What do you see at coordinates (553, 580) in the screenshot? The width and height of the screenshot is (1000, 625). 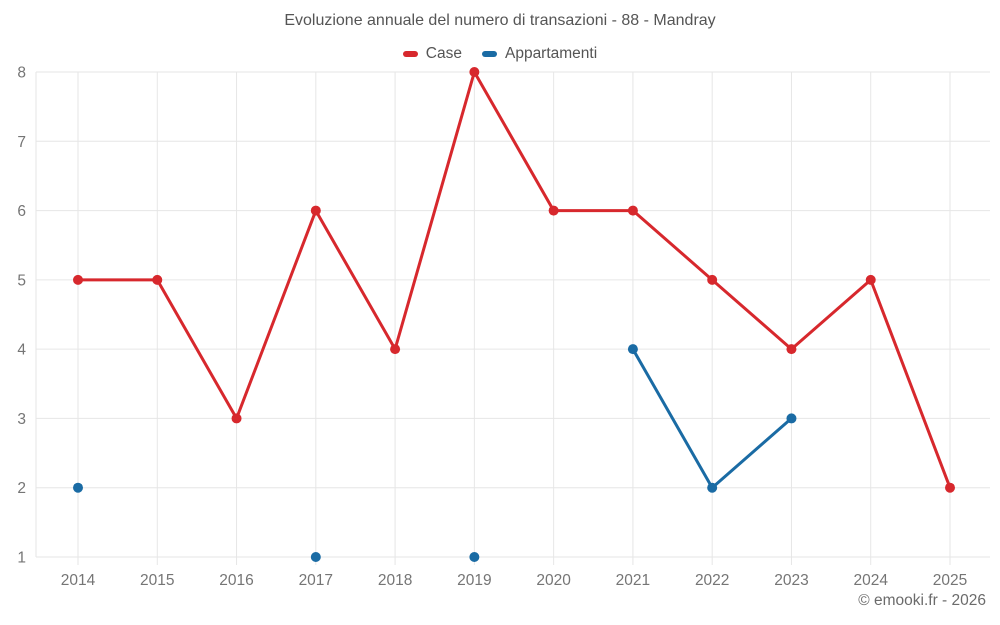 I see `x-axis-tick-label: 2020` at bounding box center [553, 580].